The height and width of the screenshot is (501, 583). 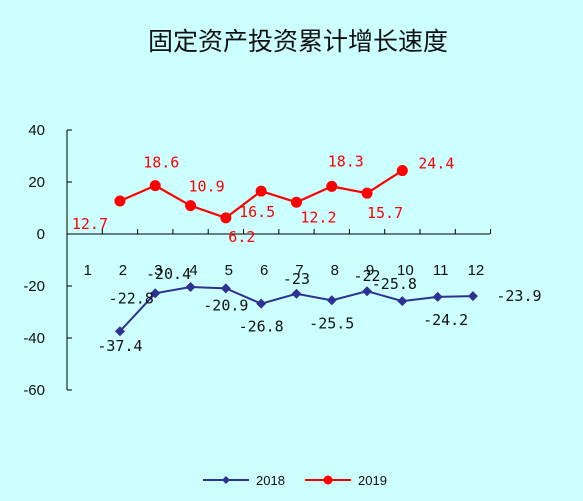 I want to click on y-tick-label: 20, so click(x=36, y=182).